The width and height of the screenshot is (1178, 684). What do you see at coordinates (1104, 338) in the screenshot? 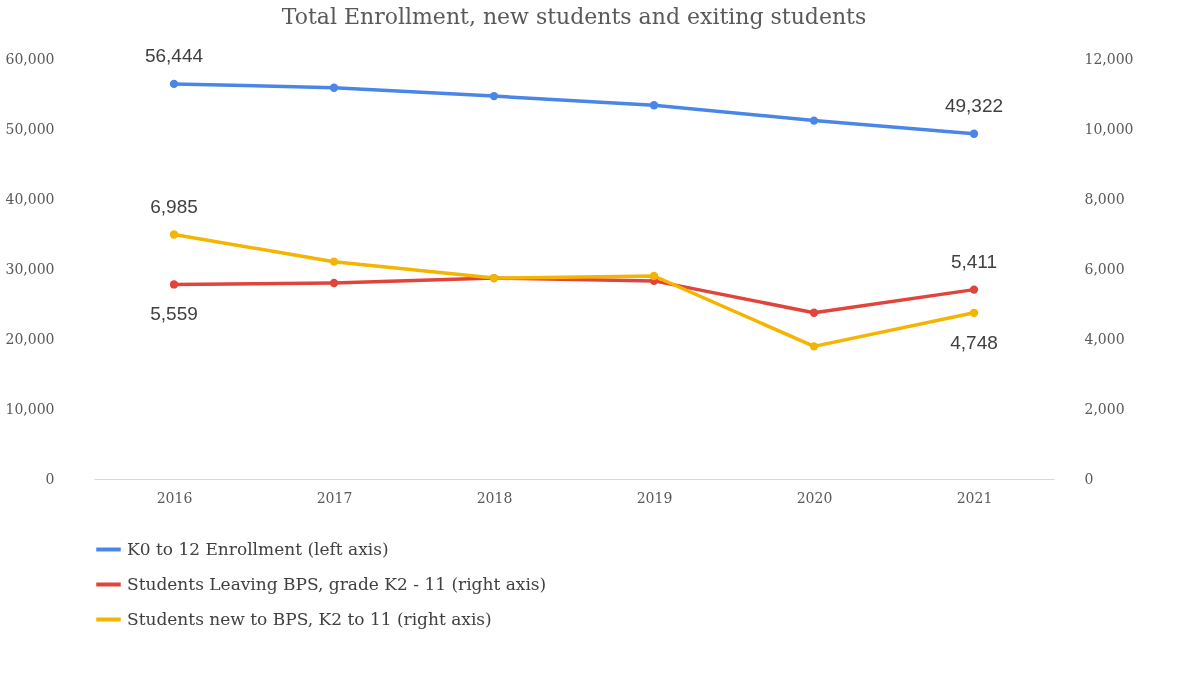
I see `y2-tick-label: 4,000` at bounding box center [1104, 338].